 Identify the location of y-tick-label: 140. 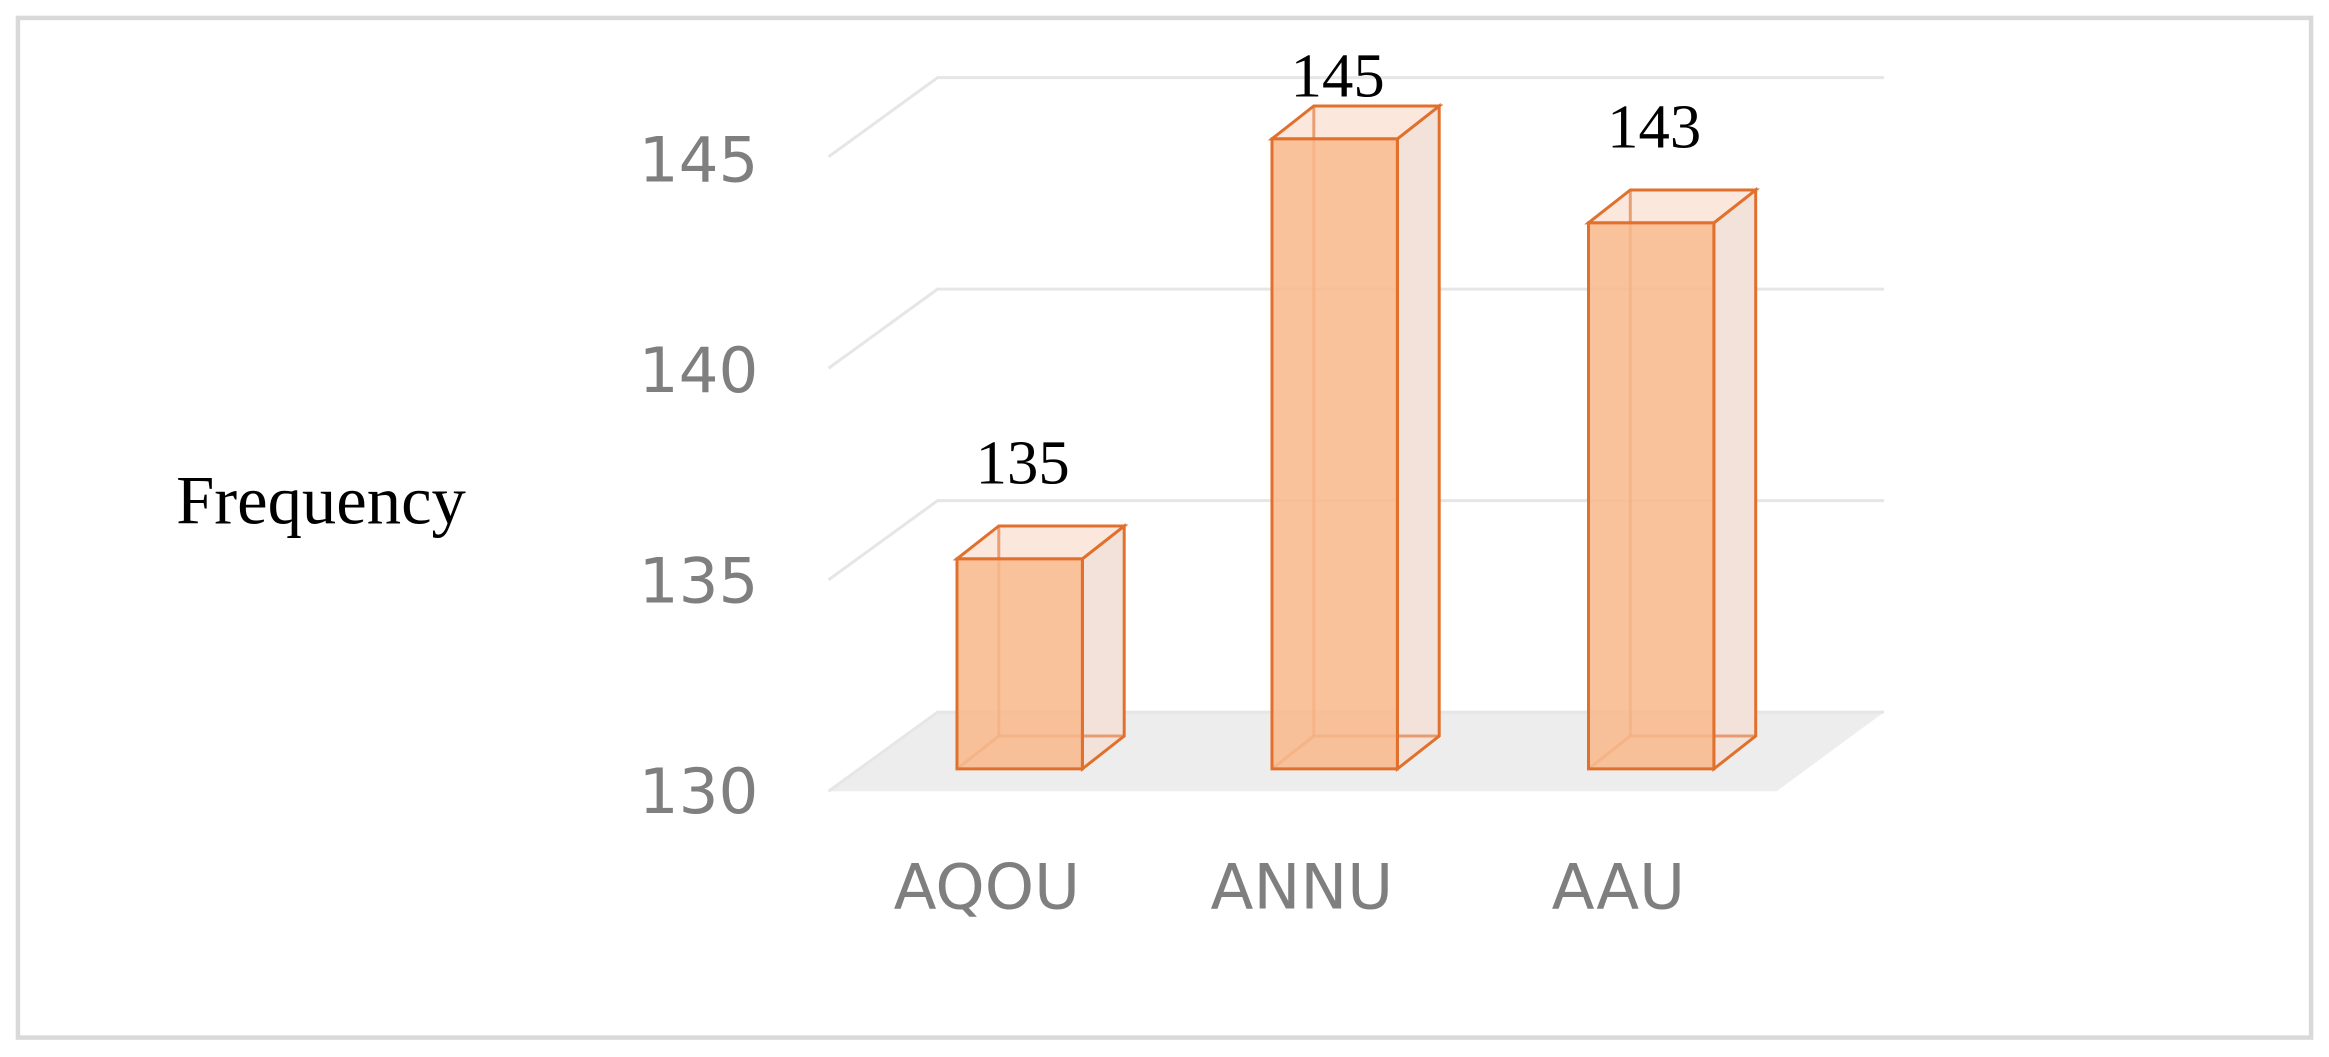
(699, 370).